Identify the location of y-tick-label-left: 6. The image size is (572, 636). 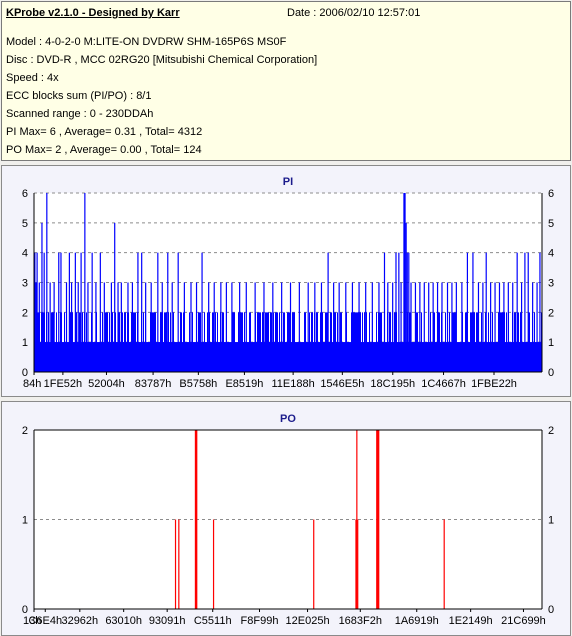
(25, 194).